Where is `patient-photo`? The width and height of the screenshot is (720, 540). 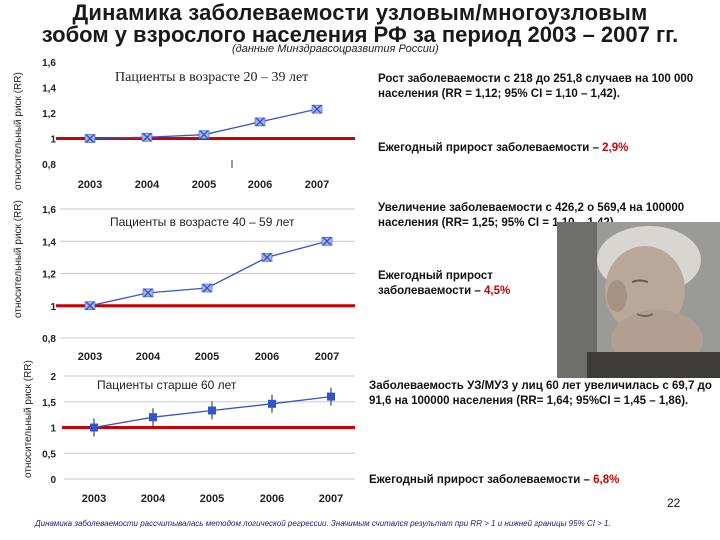 patient-photo is located at coordinates (638, 300).